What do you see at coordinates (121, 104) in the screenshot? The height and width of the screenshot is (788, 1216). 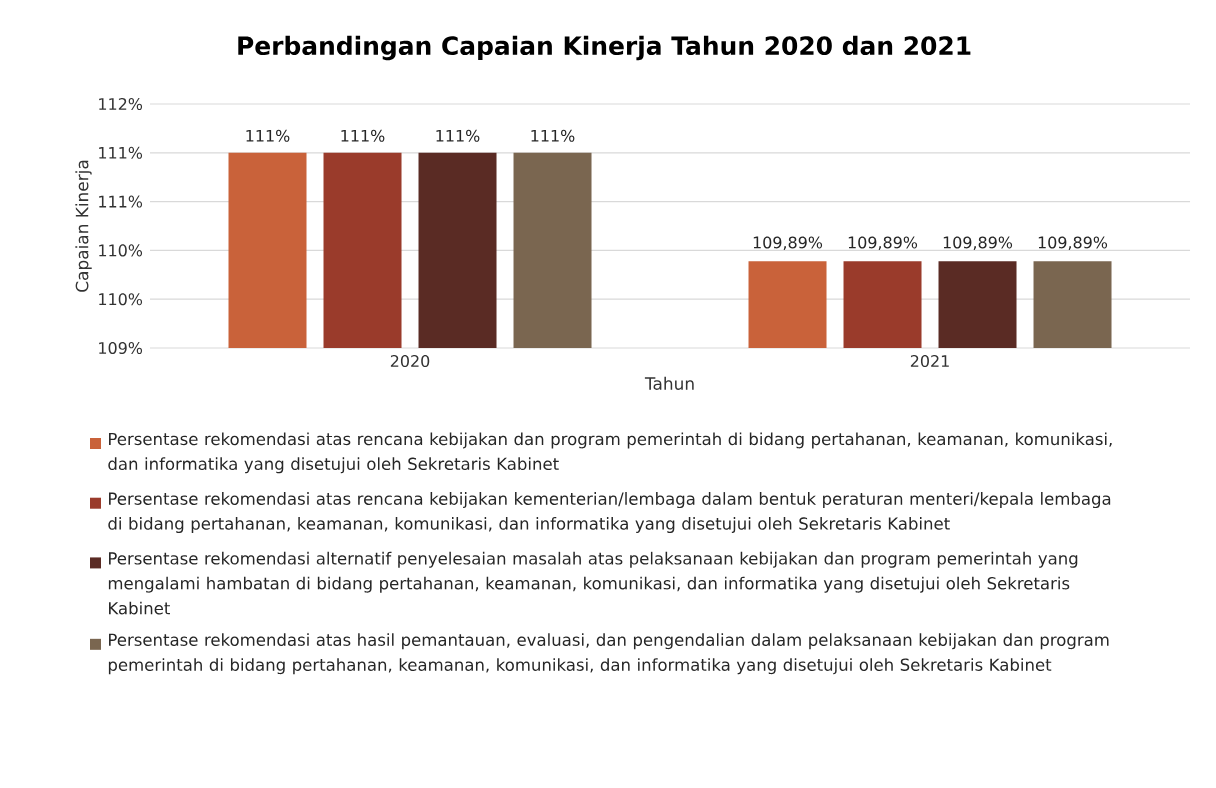 I see `y-tick-label: 112%` at bounding box center [121, 104].